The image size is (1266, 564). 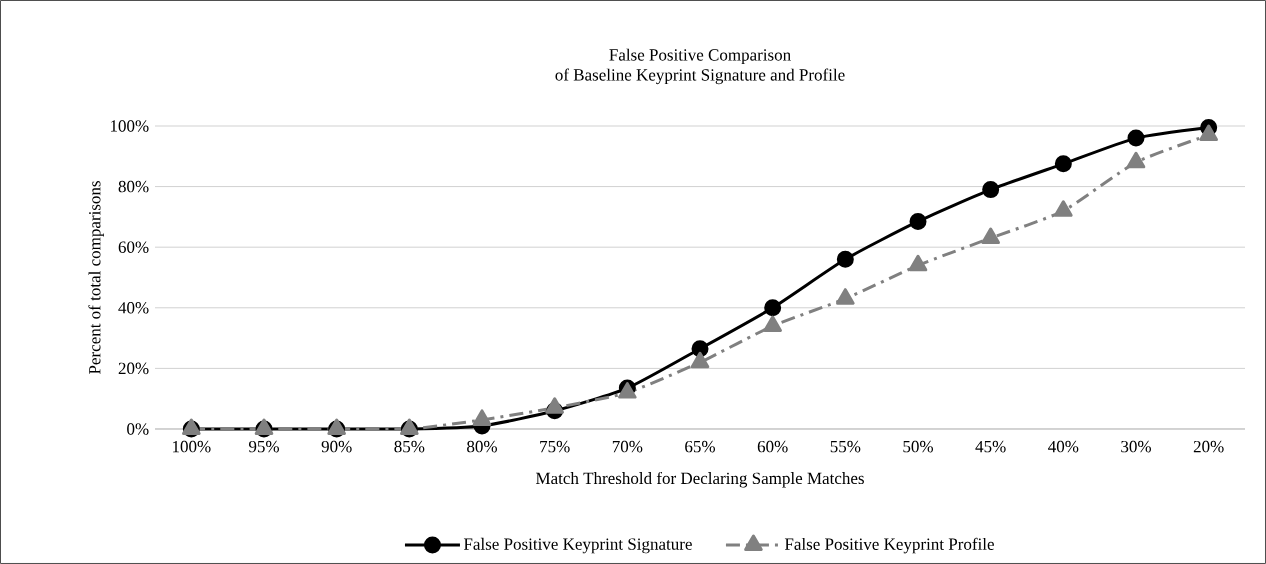 I want to click on y-tick-label: 0%, so click(x=138, y=429).